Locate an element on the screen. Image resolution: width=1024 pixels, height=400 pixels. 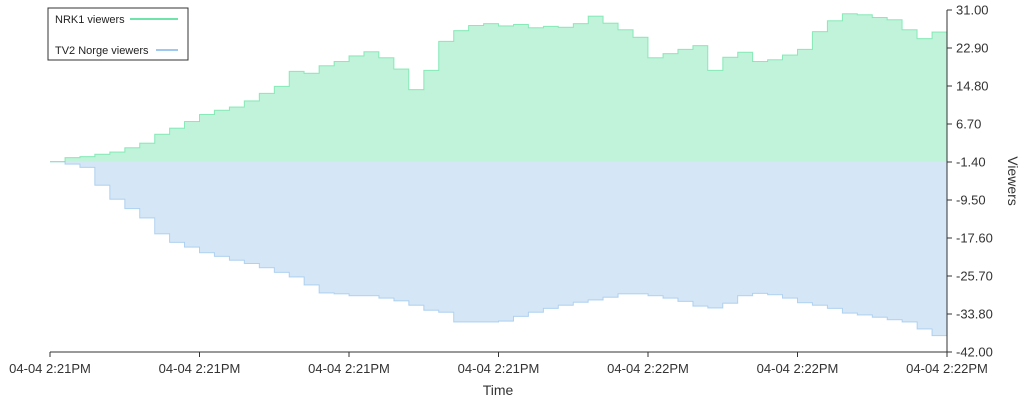
y-tick-label: -33.80 is located at coordinates (974, 314).